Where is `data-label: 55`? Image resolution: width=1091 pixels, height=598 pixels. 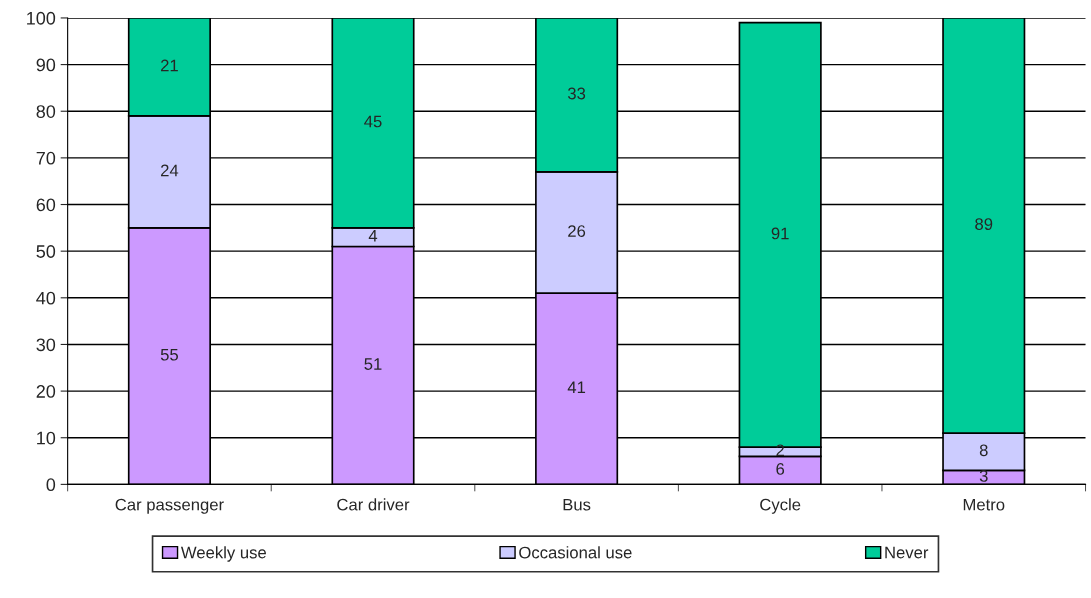 data-label: 55 is located at coordinates (169, 354).